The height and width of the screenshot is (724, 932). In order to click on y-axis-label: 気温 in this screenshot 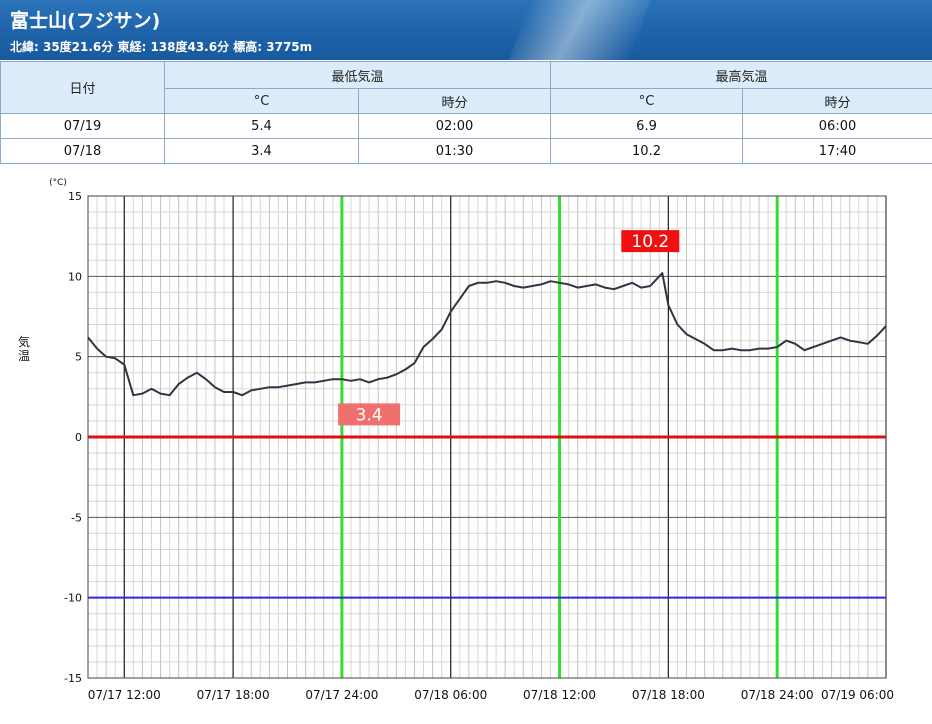, I will do `click(24, 348)`.